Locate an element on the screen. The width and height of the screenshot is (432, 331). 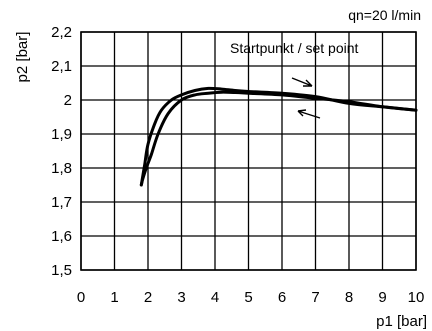
x-tick-label: 9 is located at coordinates (382, 297).